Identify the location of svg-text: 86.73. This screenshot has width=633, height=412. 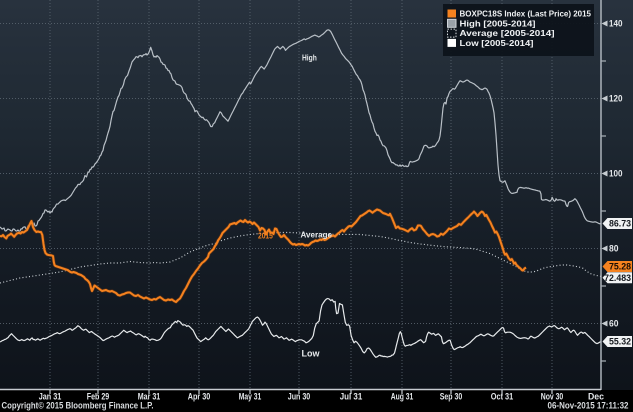
(620, 224).